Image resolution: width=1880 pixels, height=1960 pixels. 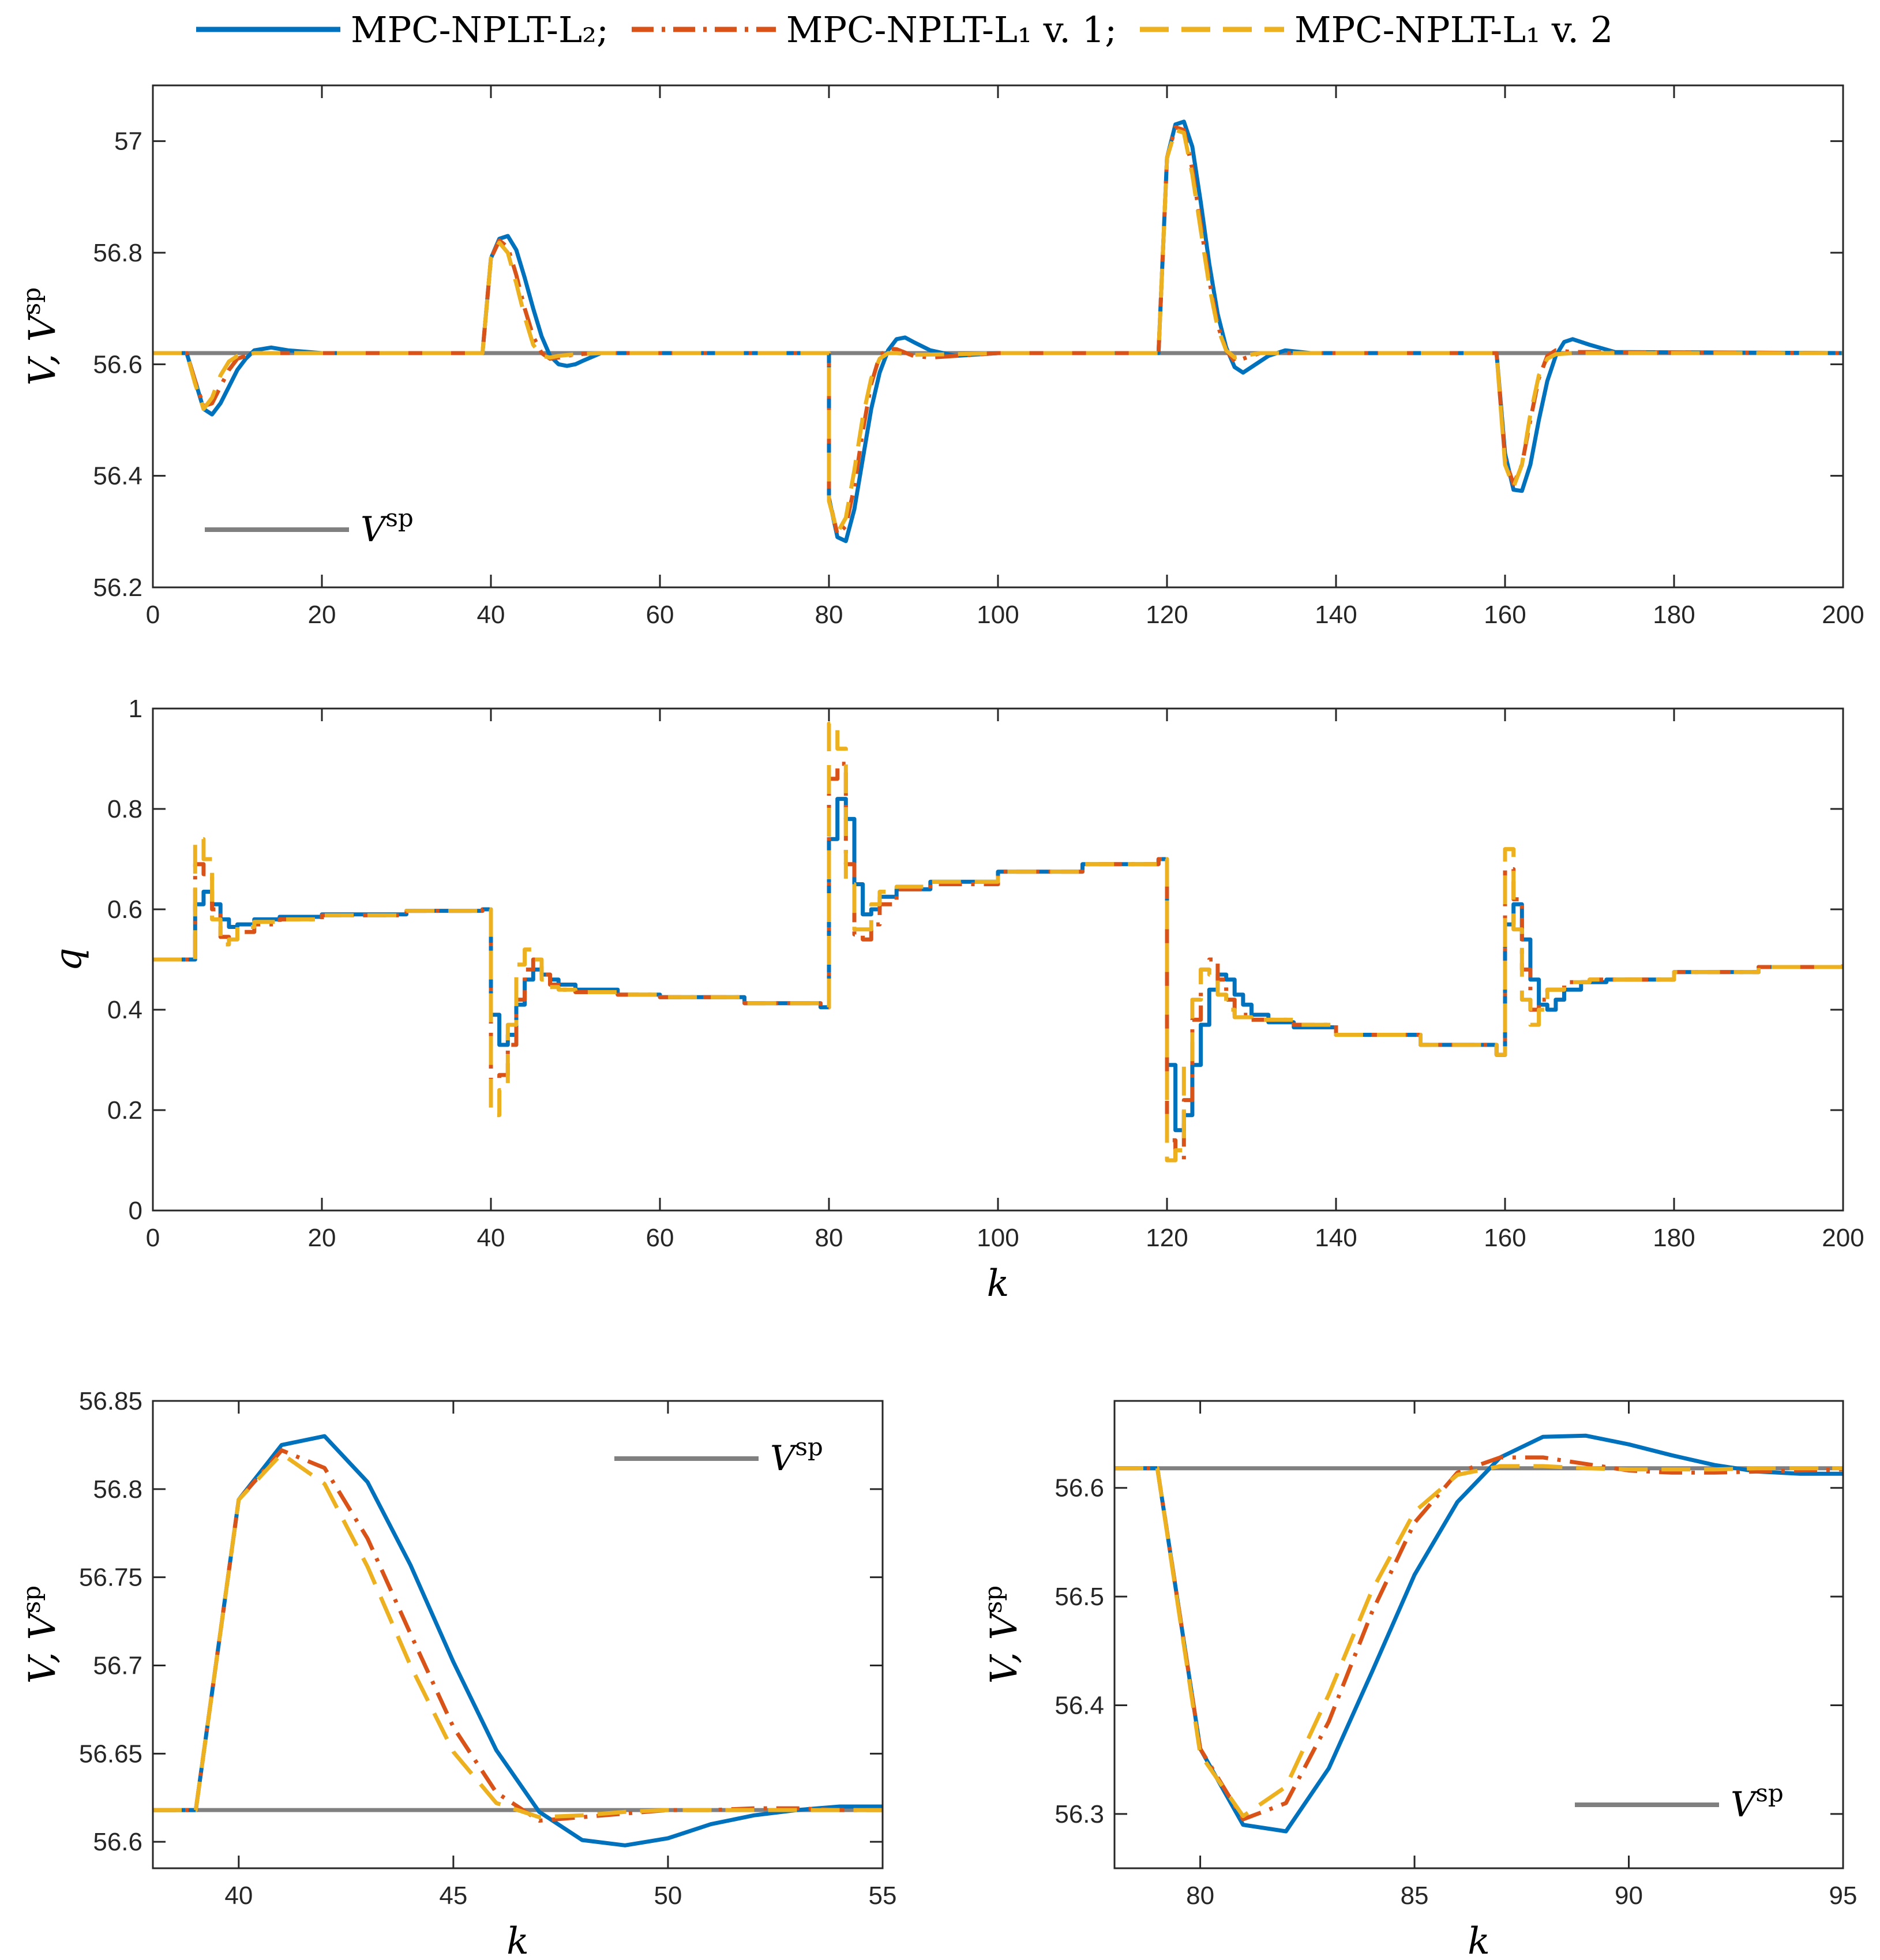 I want to click on legend-swatch-l2, so click(x=268, y=29).